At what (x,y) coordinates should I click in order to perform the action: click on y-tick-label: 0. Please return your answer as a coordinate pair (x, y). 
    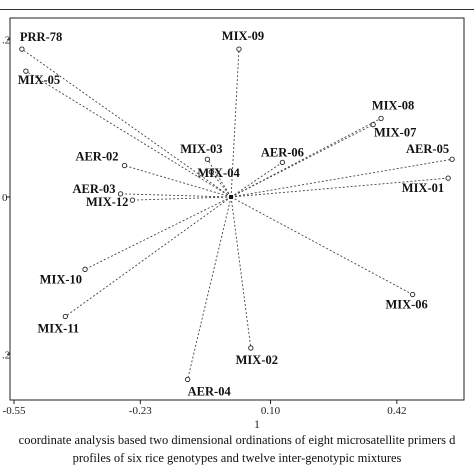
    Looking at the image, I should click on (5, 198).